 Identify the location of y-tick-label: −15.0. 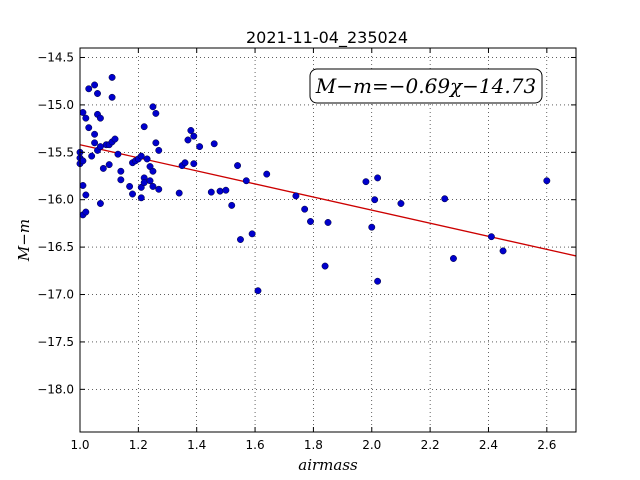
(55, 105).